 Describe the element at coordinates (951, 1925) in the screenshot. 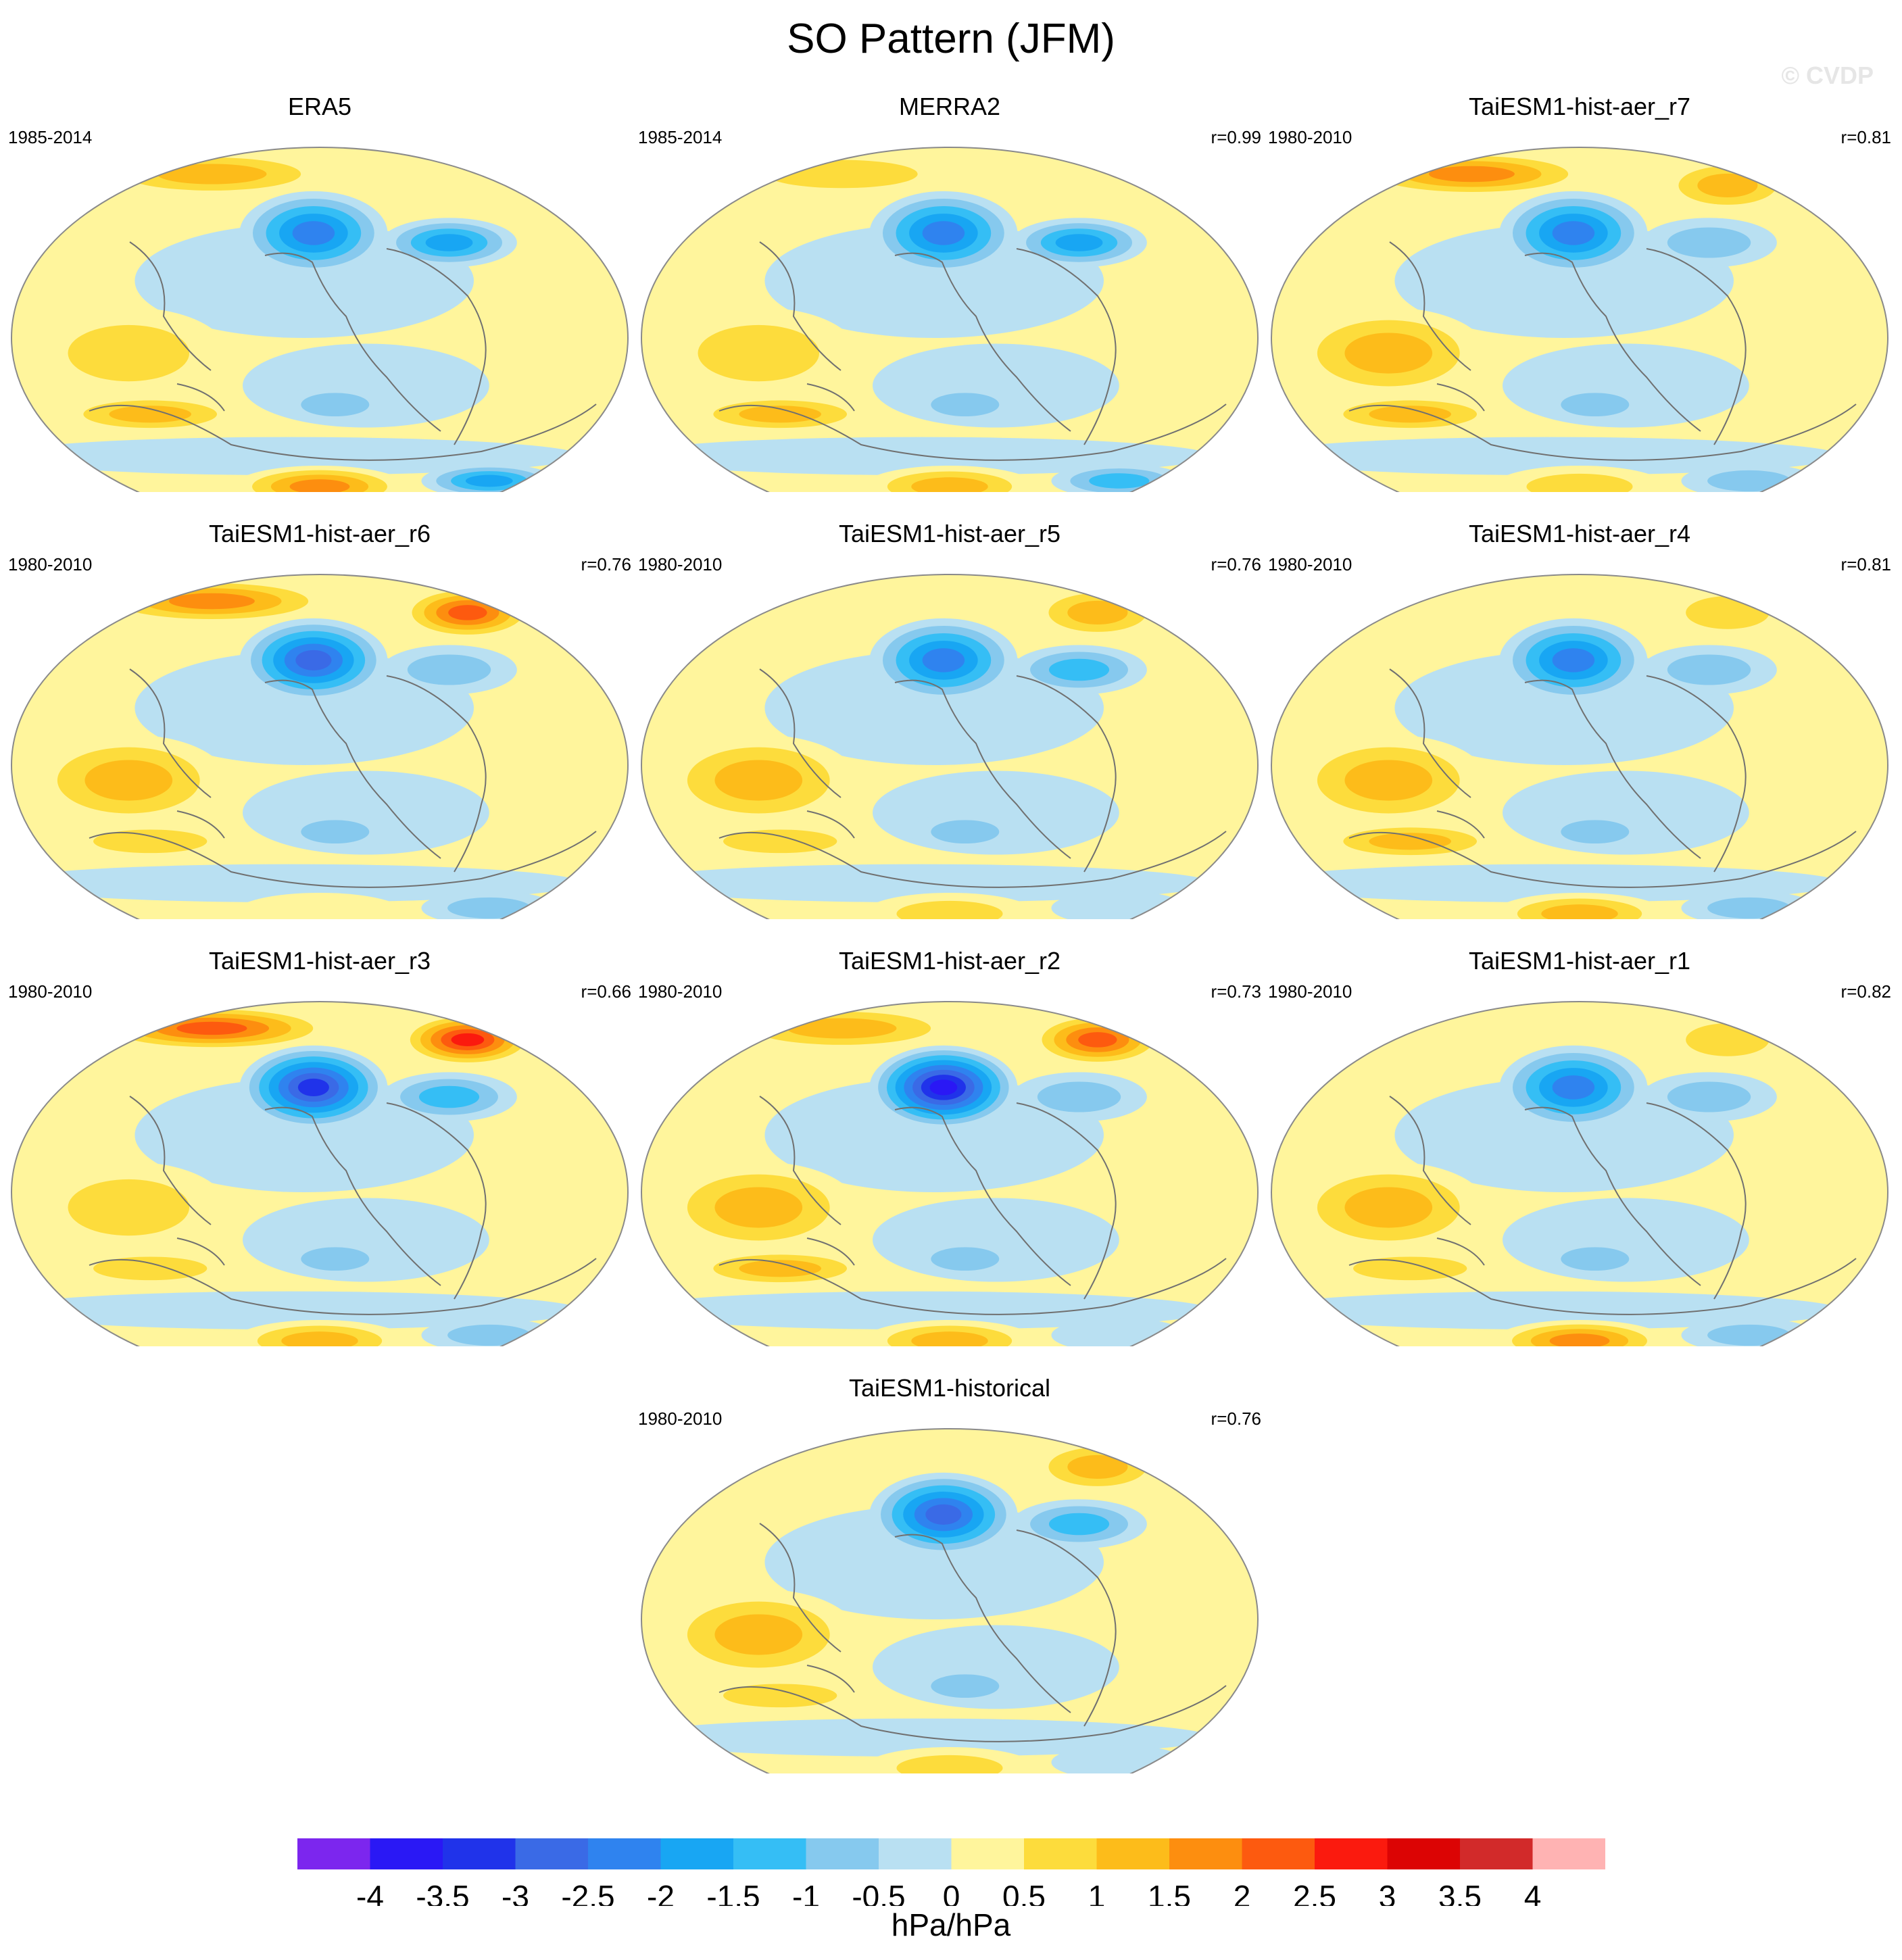

I see `colorbar-unit-label: hPa/hPa` at that location.